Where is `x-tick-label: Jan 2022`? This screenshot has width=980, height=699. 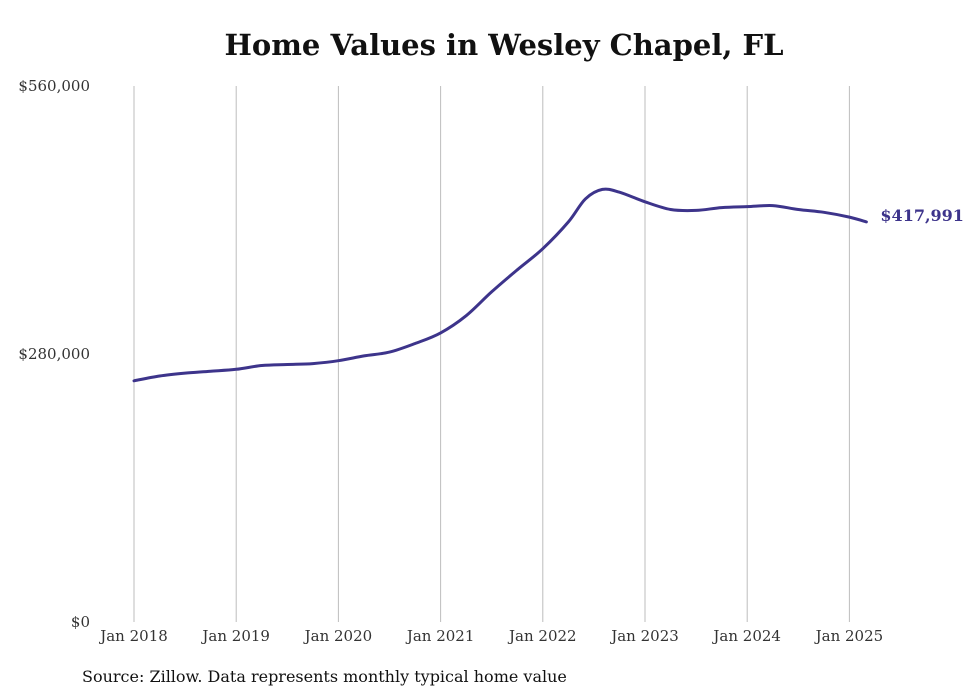 x-tick-label: Jan 2022 is located at coordinates (542, 636).